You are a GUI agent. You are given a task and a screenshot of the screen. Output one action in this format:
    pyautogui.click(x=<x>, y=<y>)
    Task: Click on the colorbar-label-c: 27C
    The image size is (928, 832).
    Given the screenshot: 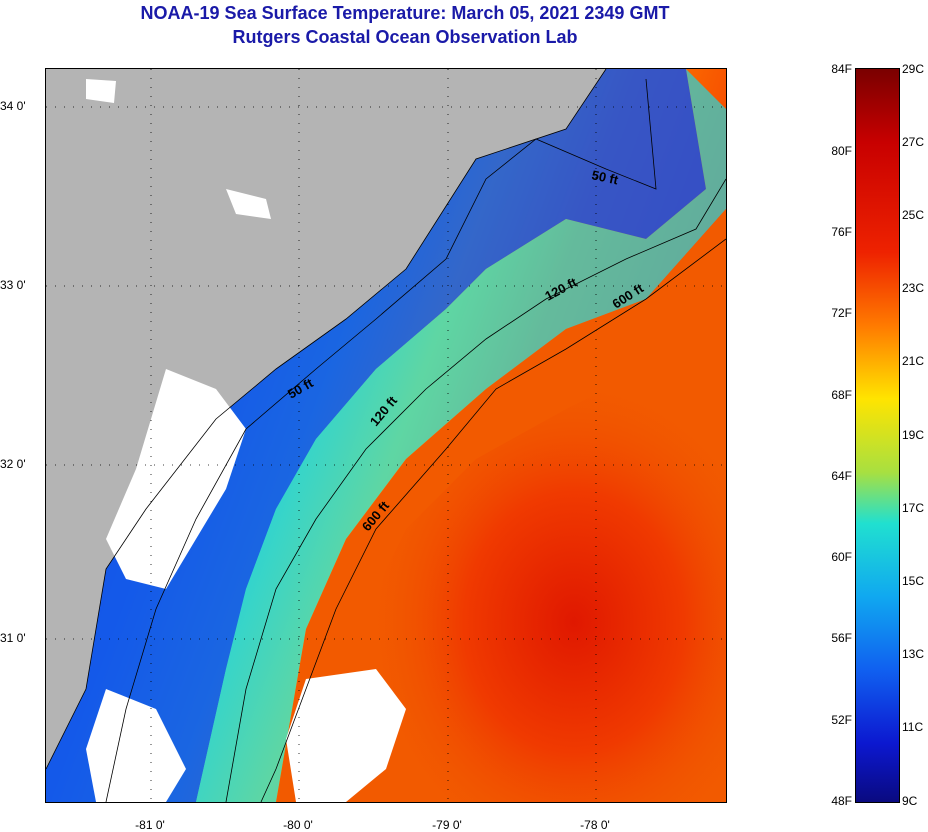 What is the action you would take?
    pyautogui.click(x=913, y=142)
    